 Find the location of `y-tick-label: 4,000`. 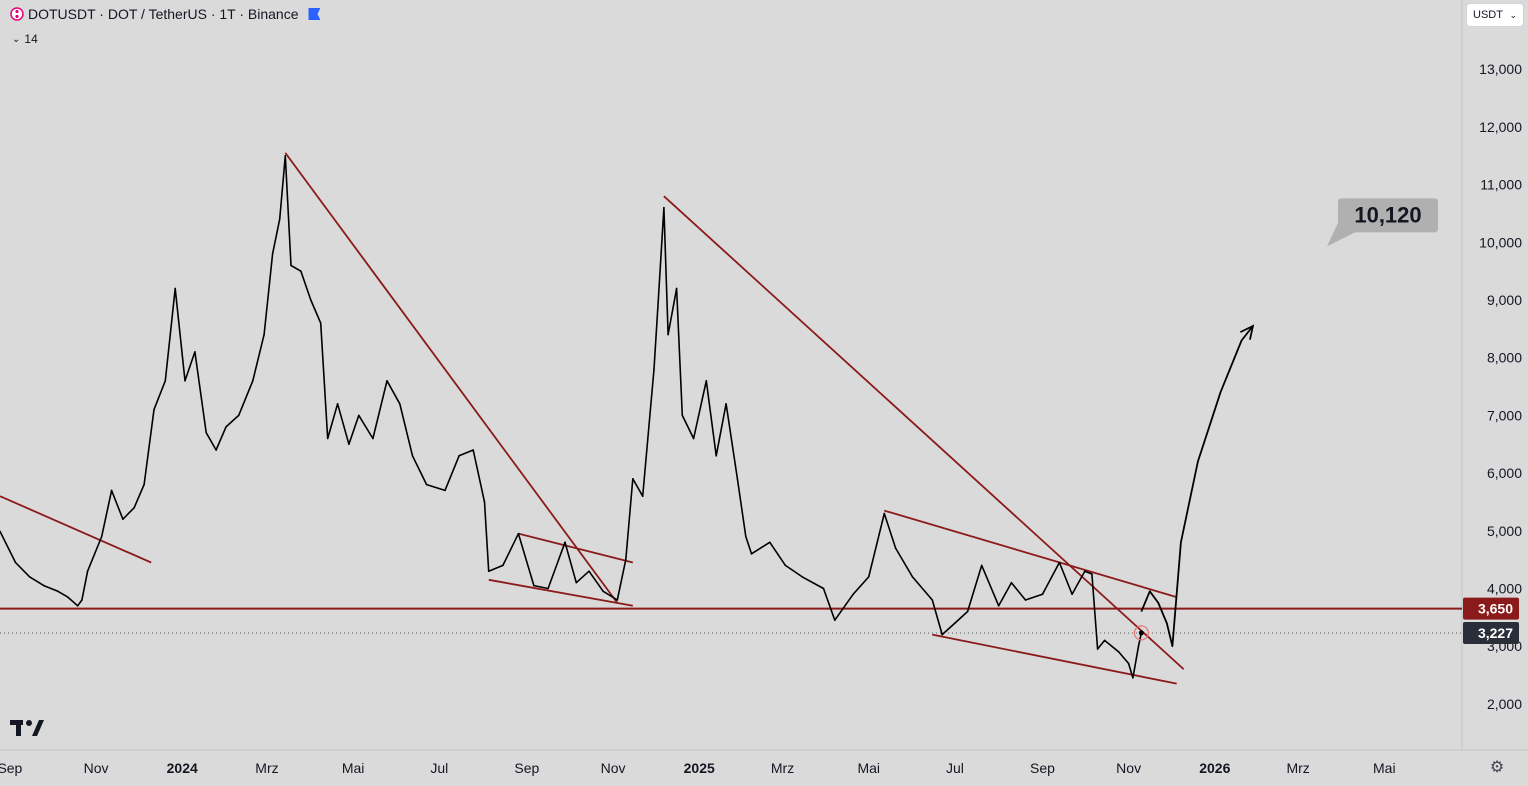

y-tick-label: 4,000 is located at coordinates (1504, 588).